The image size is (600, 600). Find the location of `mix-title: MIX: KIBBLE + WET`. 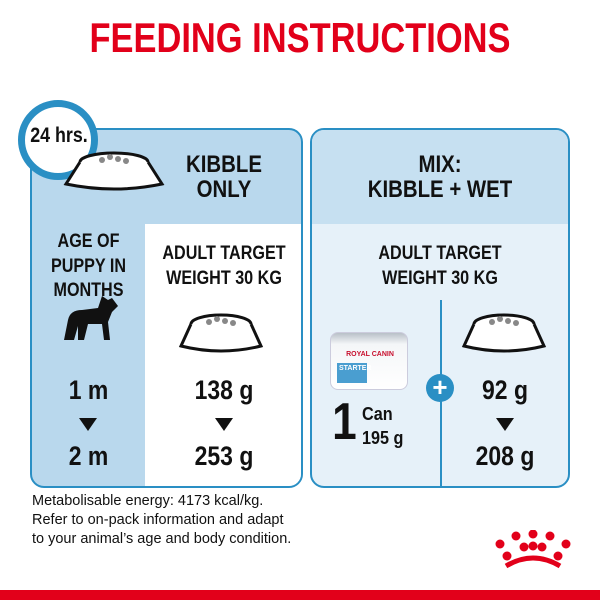

mix-title: MIX: KIBBLE + WET is located at coordinates (440, 177).